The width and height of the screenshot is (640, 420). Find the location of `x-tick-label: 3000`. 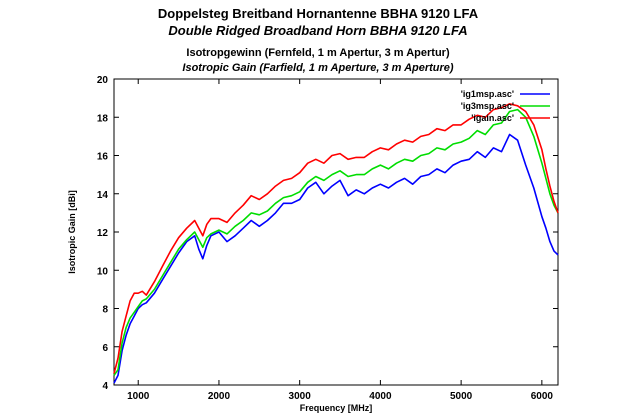

x-tick-label: 3000 is located at coordinates (300, 396).